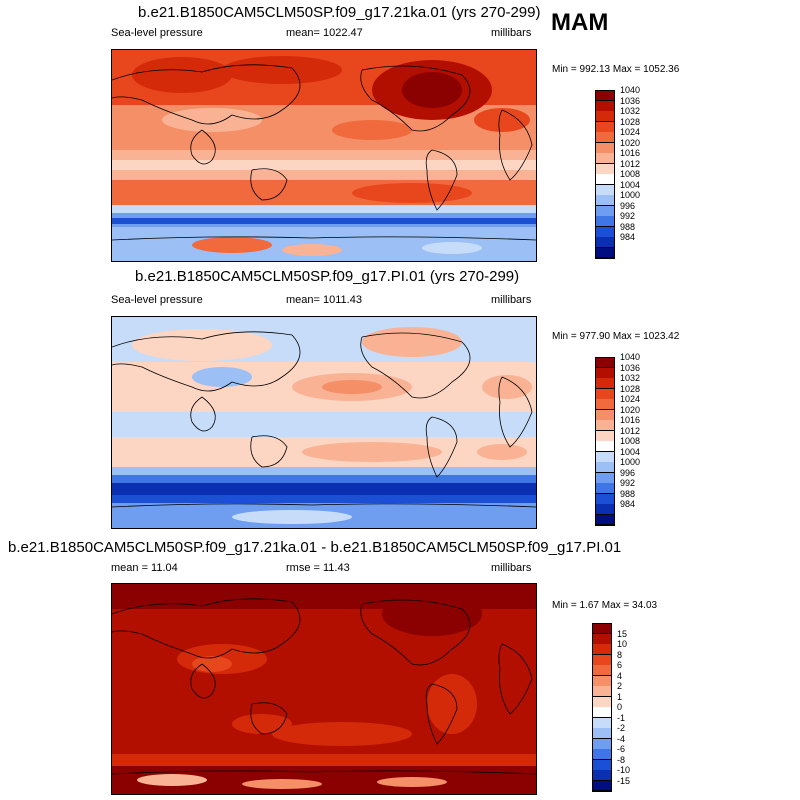  Describe the element at coordinates (232, 245) in the screenshot. I see `top-antarctic-high-a` at that location.